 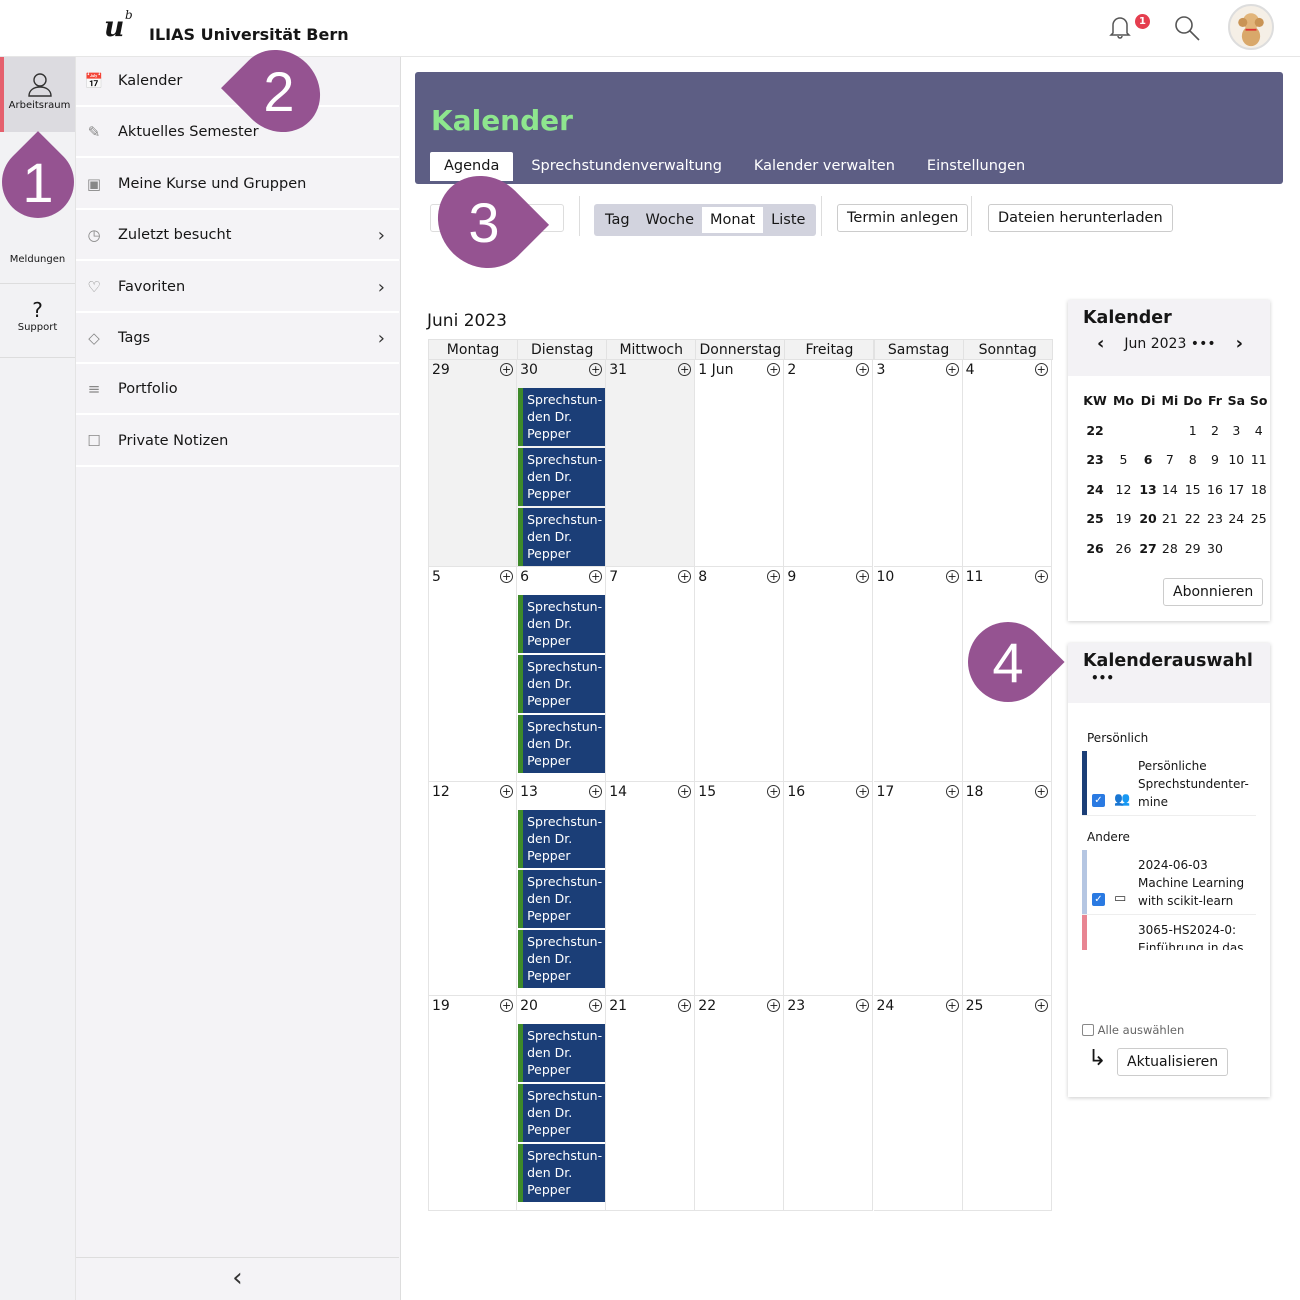 What do you see at coordinates (1007, 463) in the screenshot?
I see `day-cell: 4 +` at bounding box center [1007, 463].